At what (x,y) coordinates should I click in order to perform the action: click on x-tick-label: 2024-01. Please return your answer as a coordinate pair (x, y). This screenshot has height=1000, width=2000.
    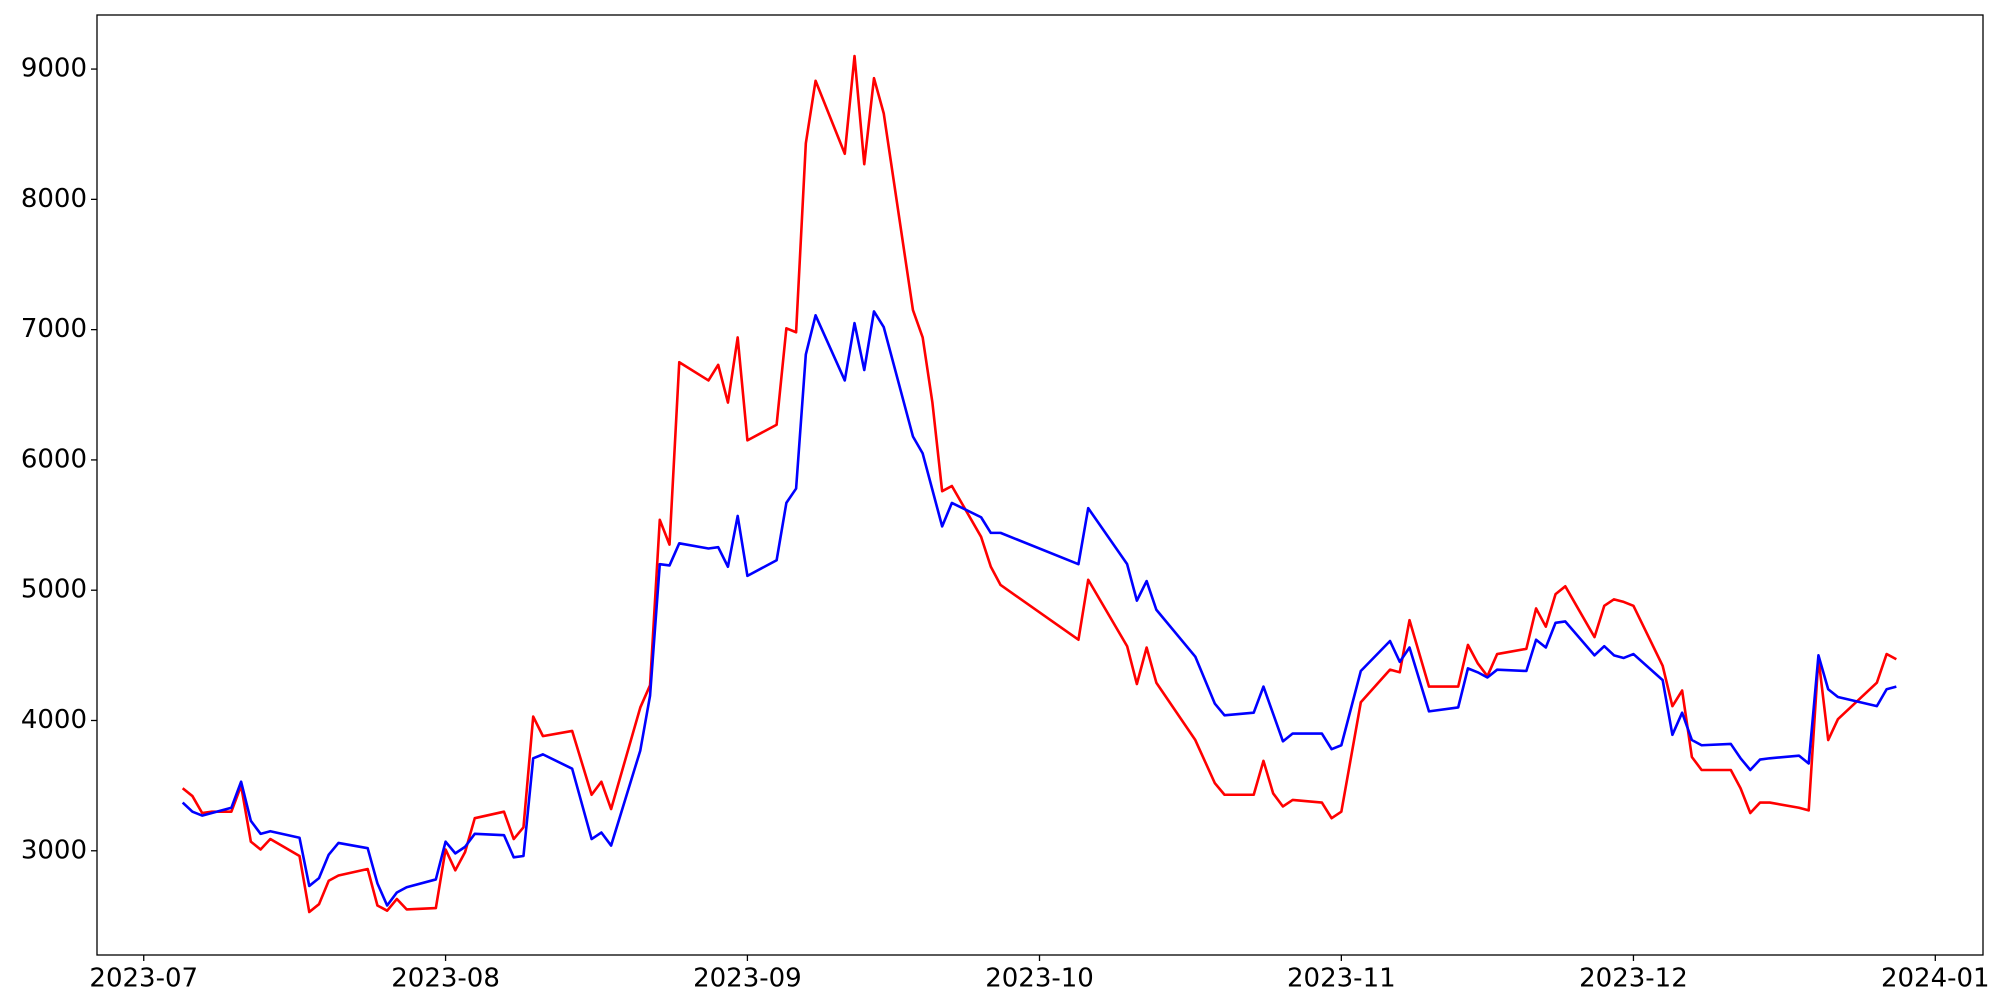
    Looking at the image, I should click on (1935, 979).